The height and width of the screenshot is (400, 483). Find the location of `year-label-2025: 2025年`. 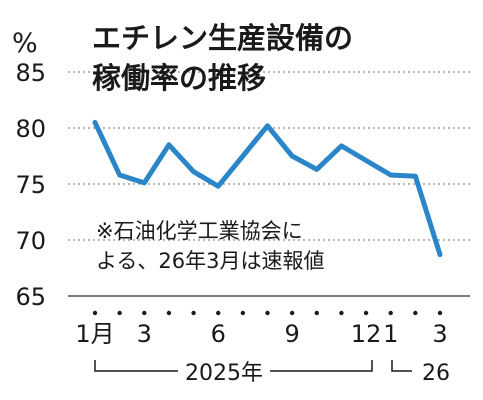

year-label-2025: 2025年 is located at coordinates (224, 373).